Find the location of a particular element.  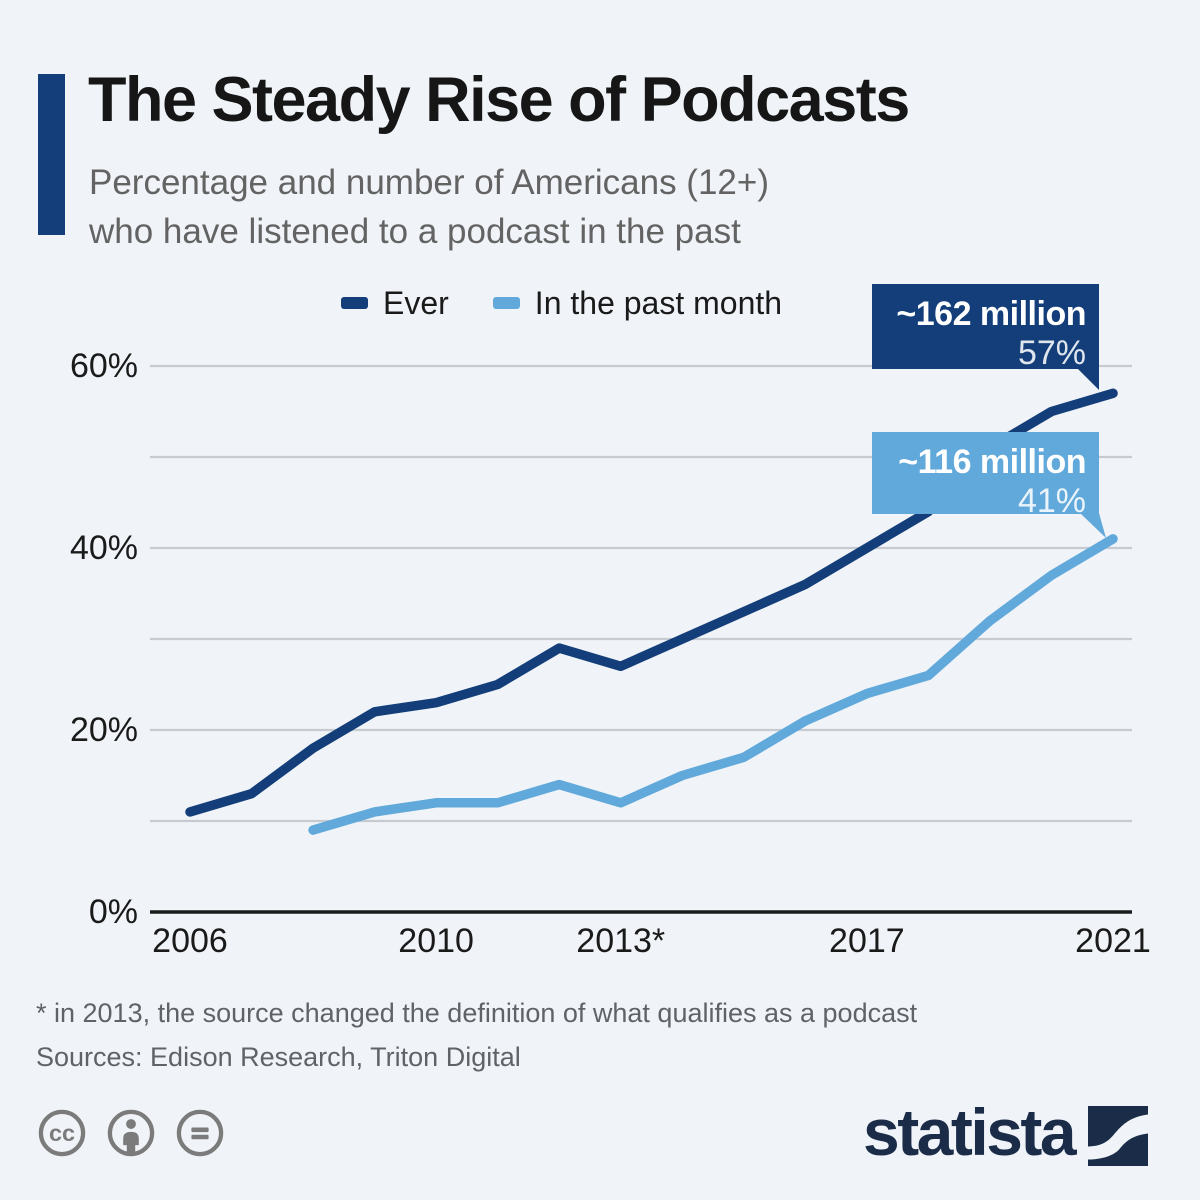

chart-legend: Ever In the past month is located at coordinates (561, 303).